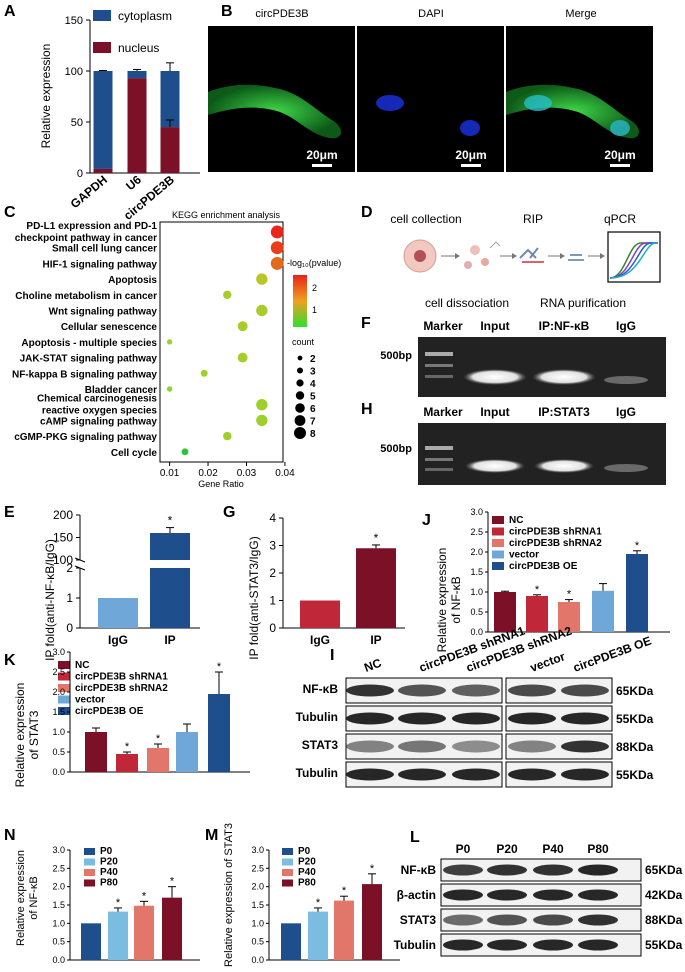 The width and height of the screenshot is (685, 972). What do you see at coordinates (103, 312) in the screenshot?
I see `kegg-pathway-label: Wnt signaling pathway` at bounding box center [103, 312].